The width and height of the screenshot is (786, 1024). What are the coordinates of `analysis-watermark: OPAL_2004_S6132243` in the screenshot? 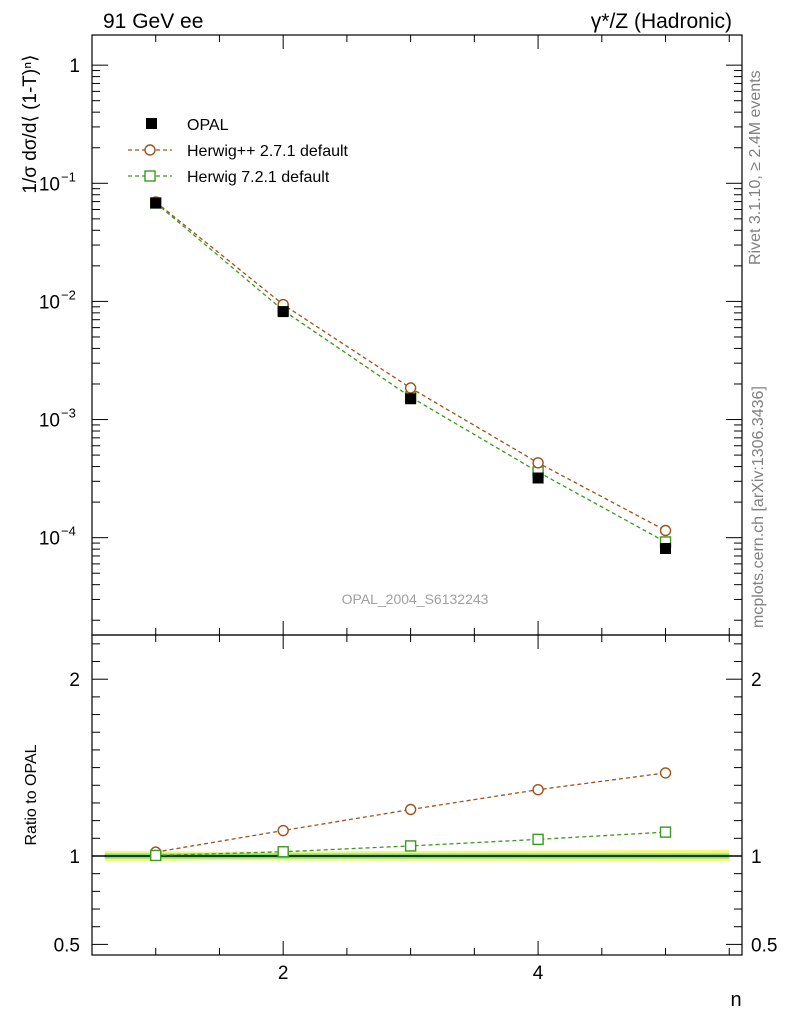 It's located at (415, 599).